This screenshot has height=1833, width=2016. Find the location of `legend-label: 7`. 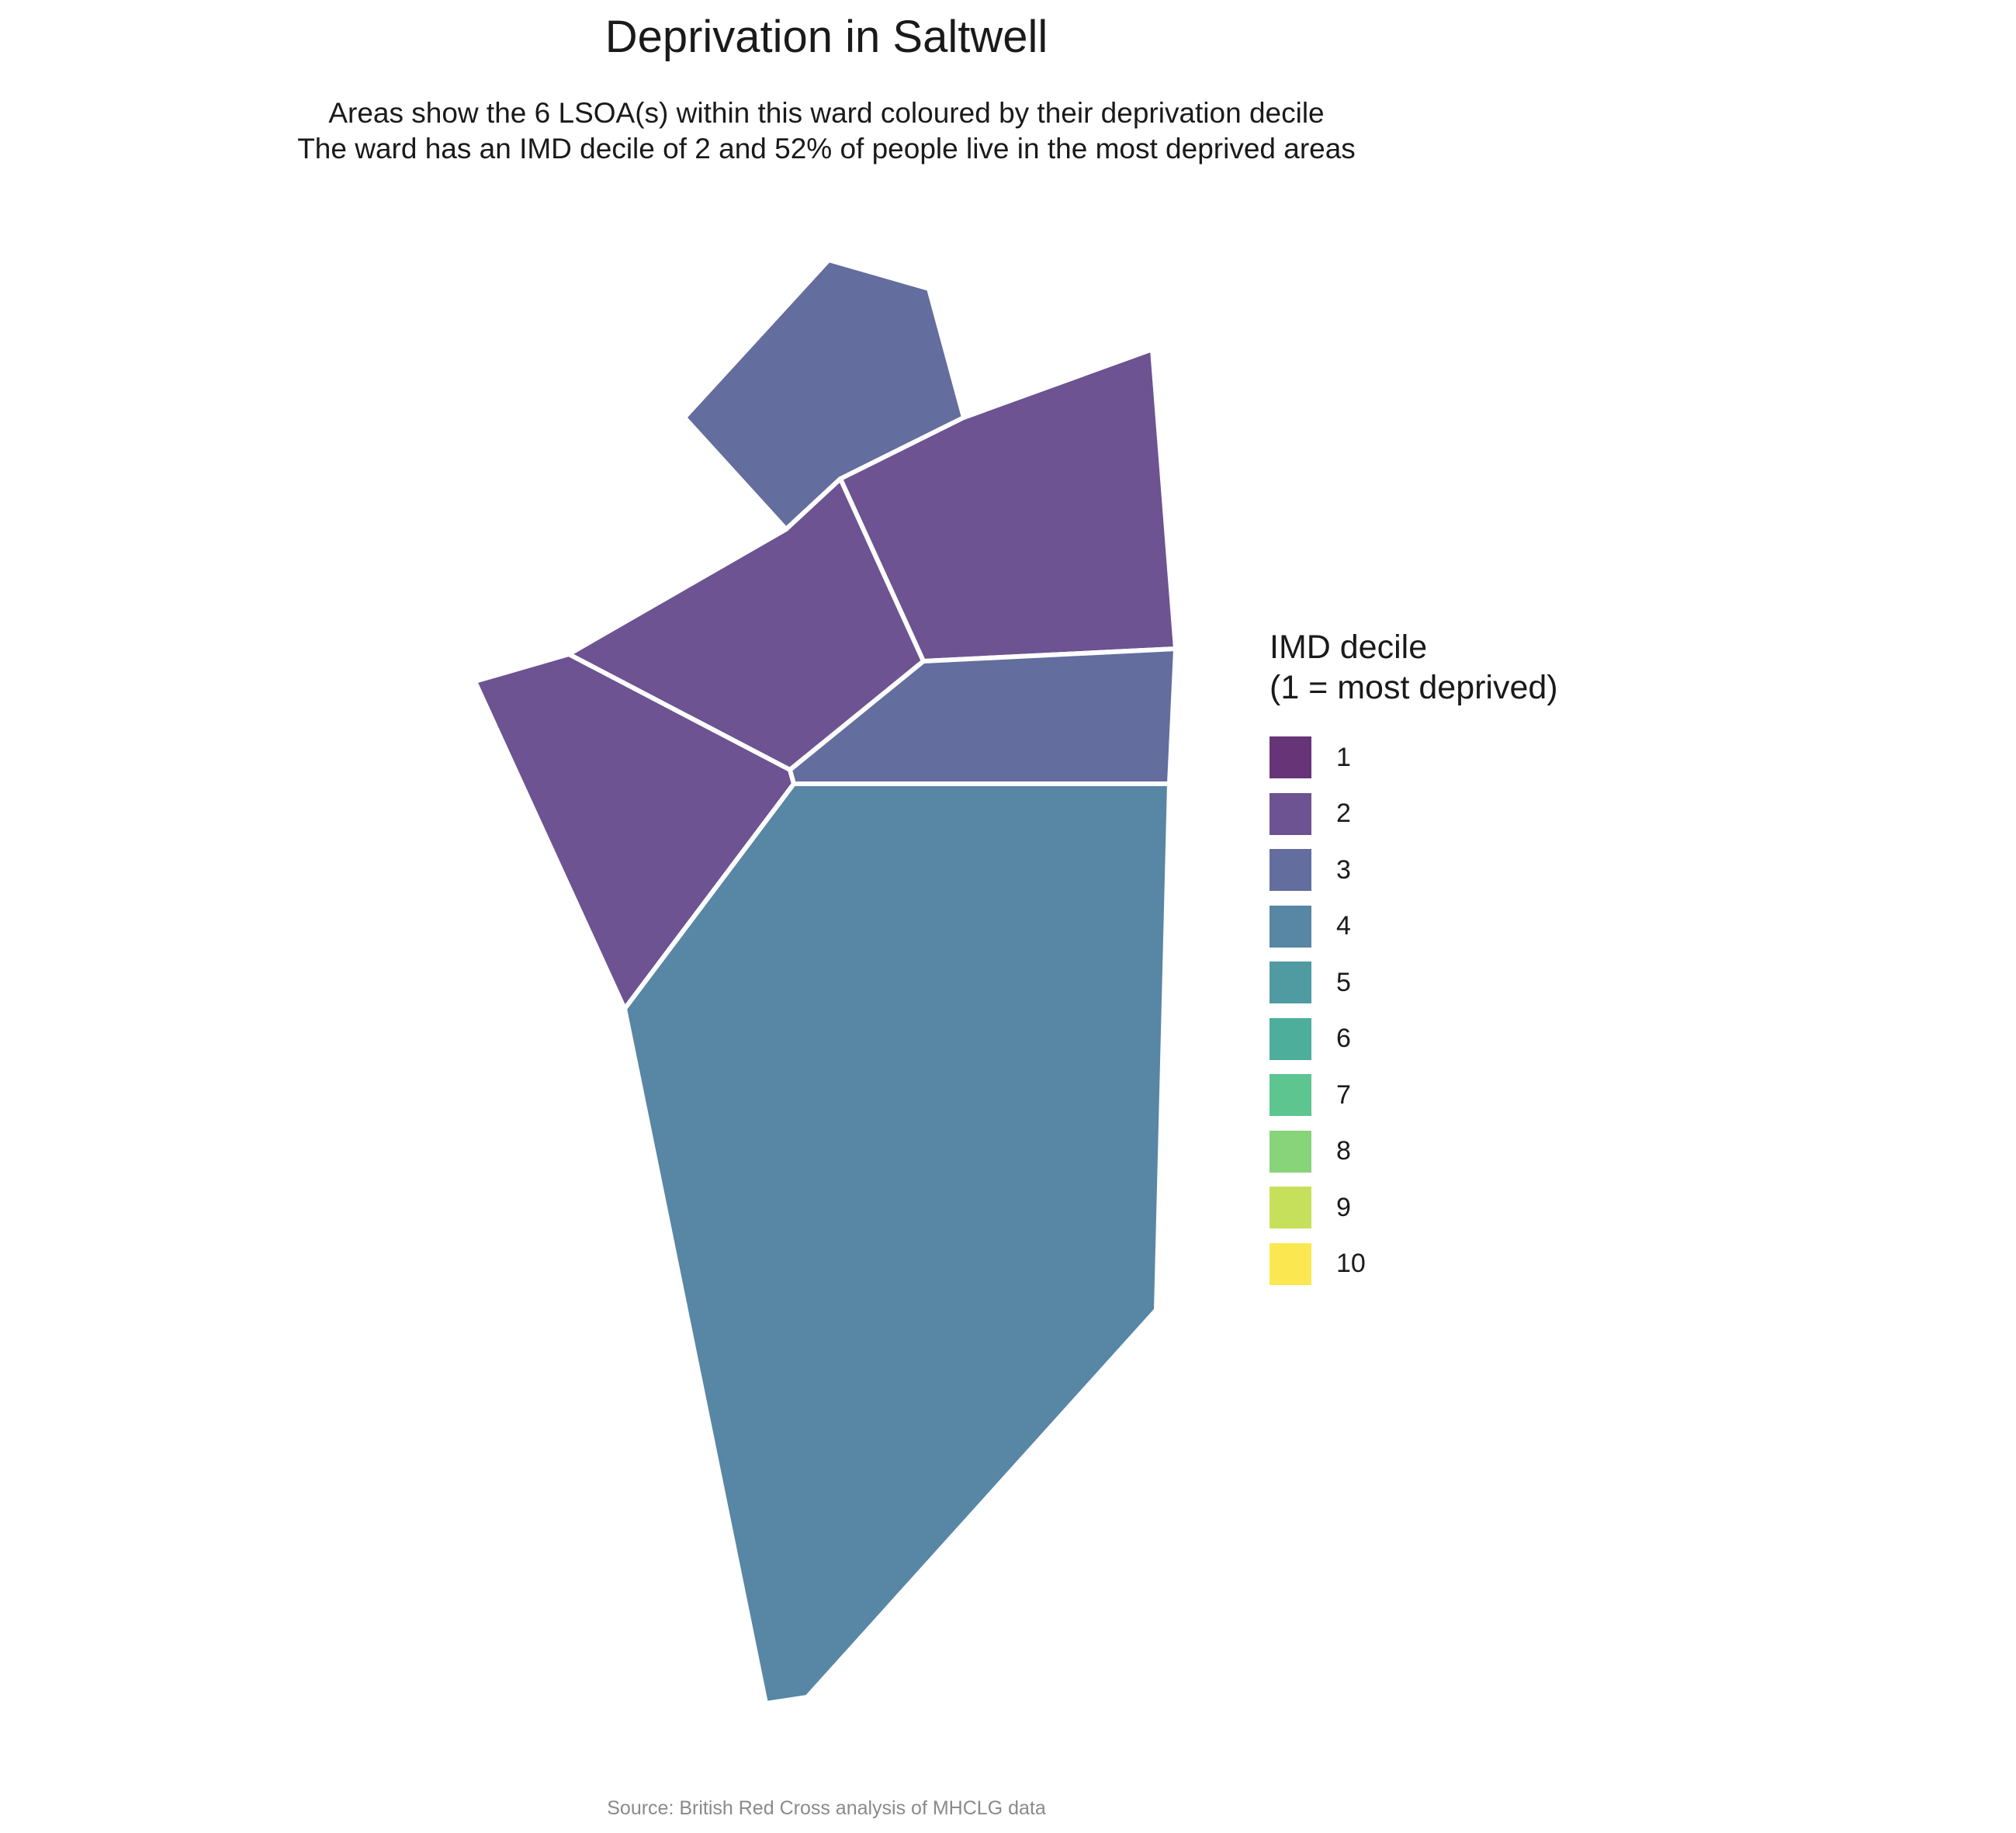

legend-label: 7 is located at coordinates (1344, 1094).